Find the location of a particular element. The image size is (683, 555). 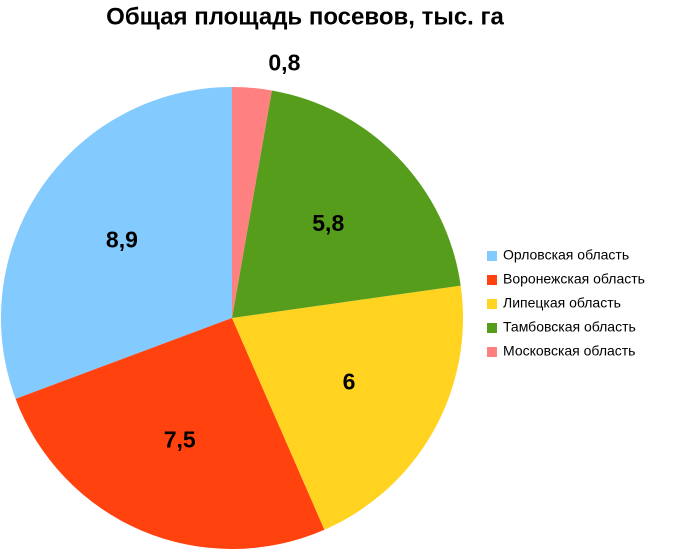

value-label: 7,5 is located at coordinates (180, 439).